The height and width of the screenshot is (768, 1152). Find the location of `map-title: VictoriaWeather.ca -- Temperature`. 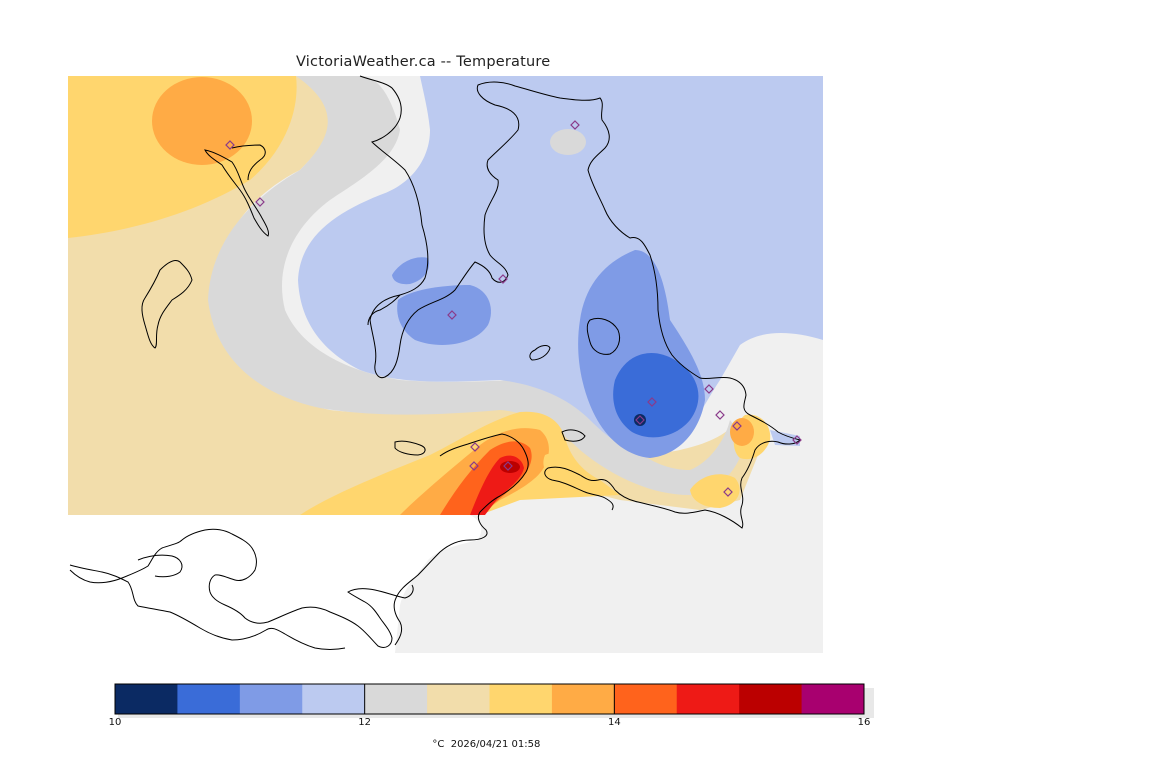

map-title: VictoriaWeather.ca -- Temperature is located at coordinates (423, 62).